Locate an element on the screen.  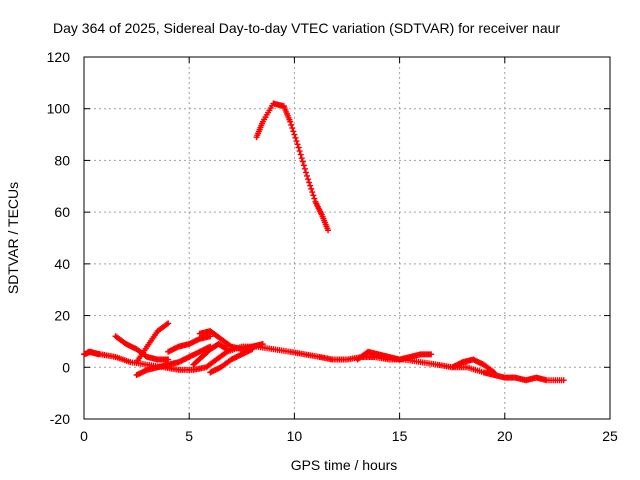
y-tick-label: 0 is located at coordinates (66, 367).